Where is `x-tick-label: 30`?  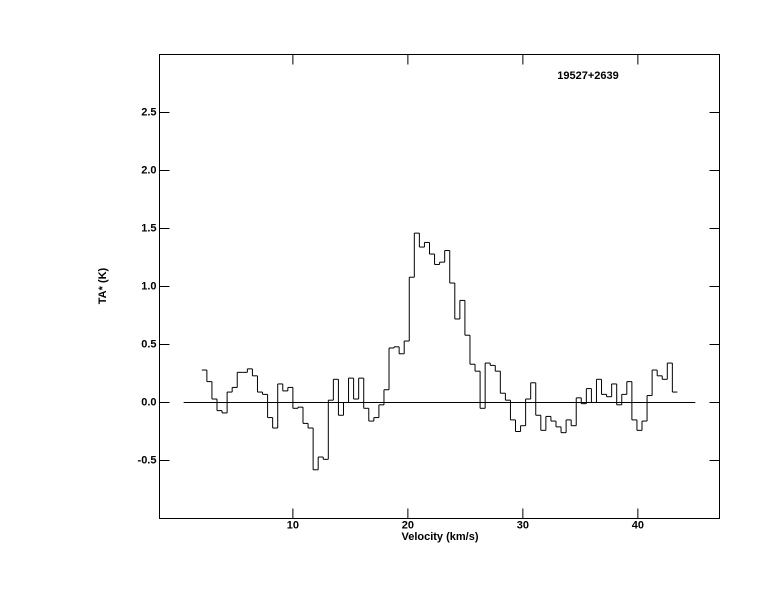
x-tick-label: 30 is located at coordinates (523, 525).